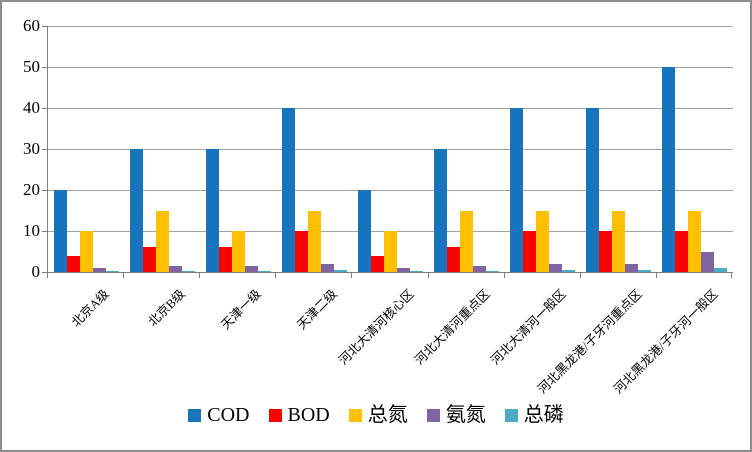 The height and width of the screenshot is (452, 752). I want to click on y-tick-label: 0, so click(36, 271).